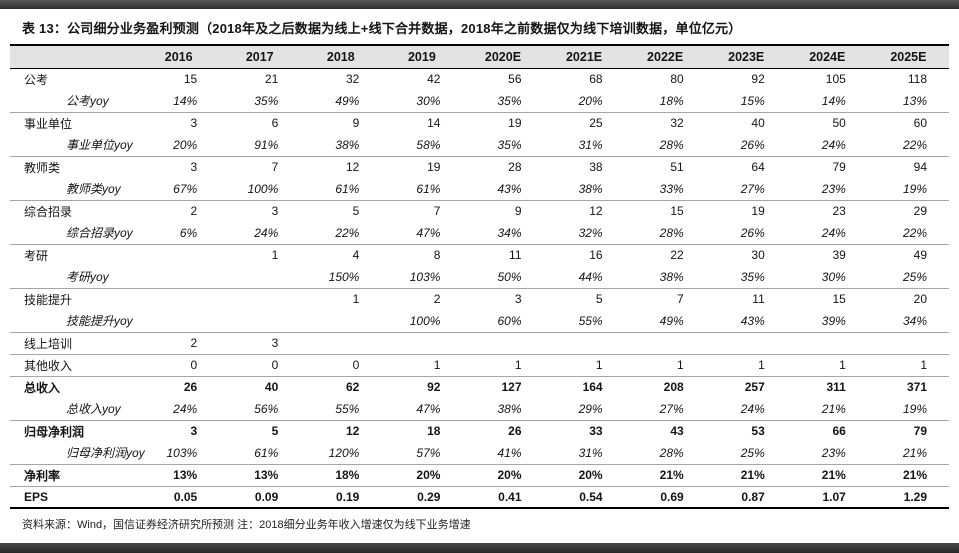 The image size is (959, 553). I want to click on cell-value: 29%, so click(584, 409).